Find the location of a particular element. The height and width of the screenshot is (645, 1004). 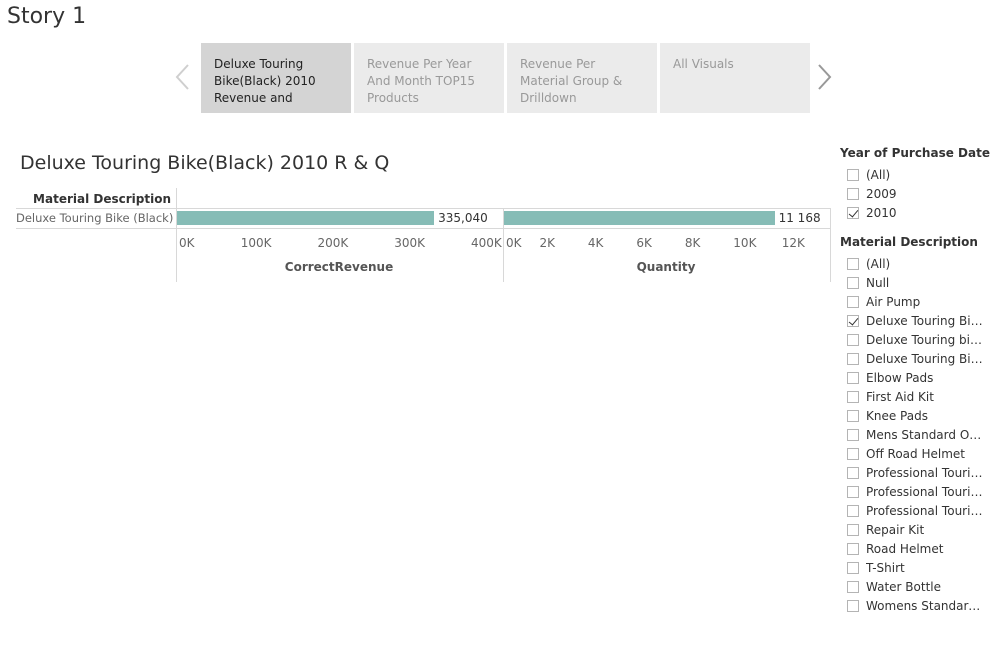

year-filter: Year of Purchase Date (All) 2009 2010 is located at coordinates (915, 184).